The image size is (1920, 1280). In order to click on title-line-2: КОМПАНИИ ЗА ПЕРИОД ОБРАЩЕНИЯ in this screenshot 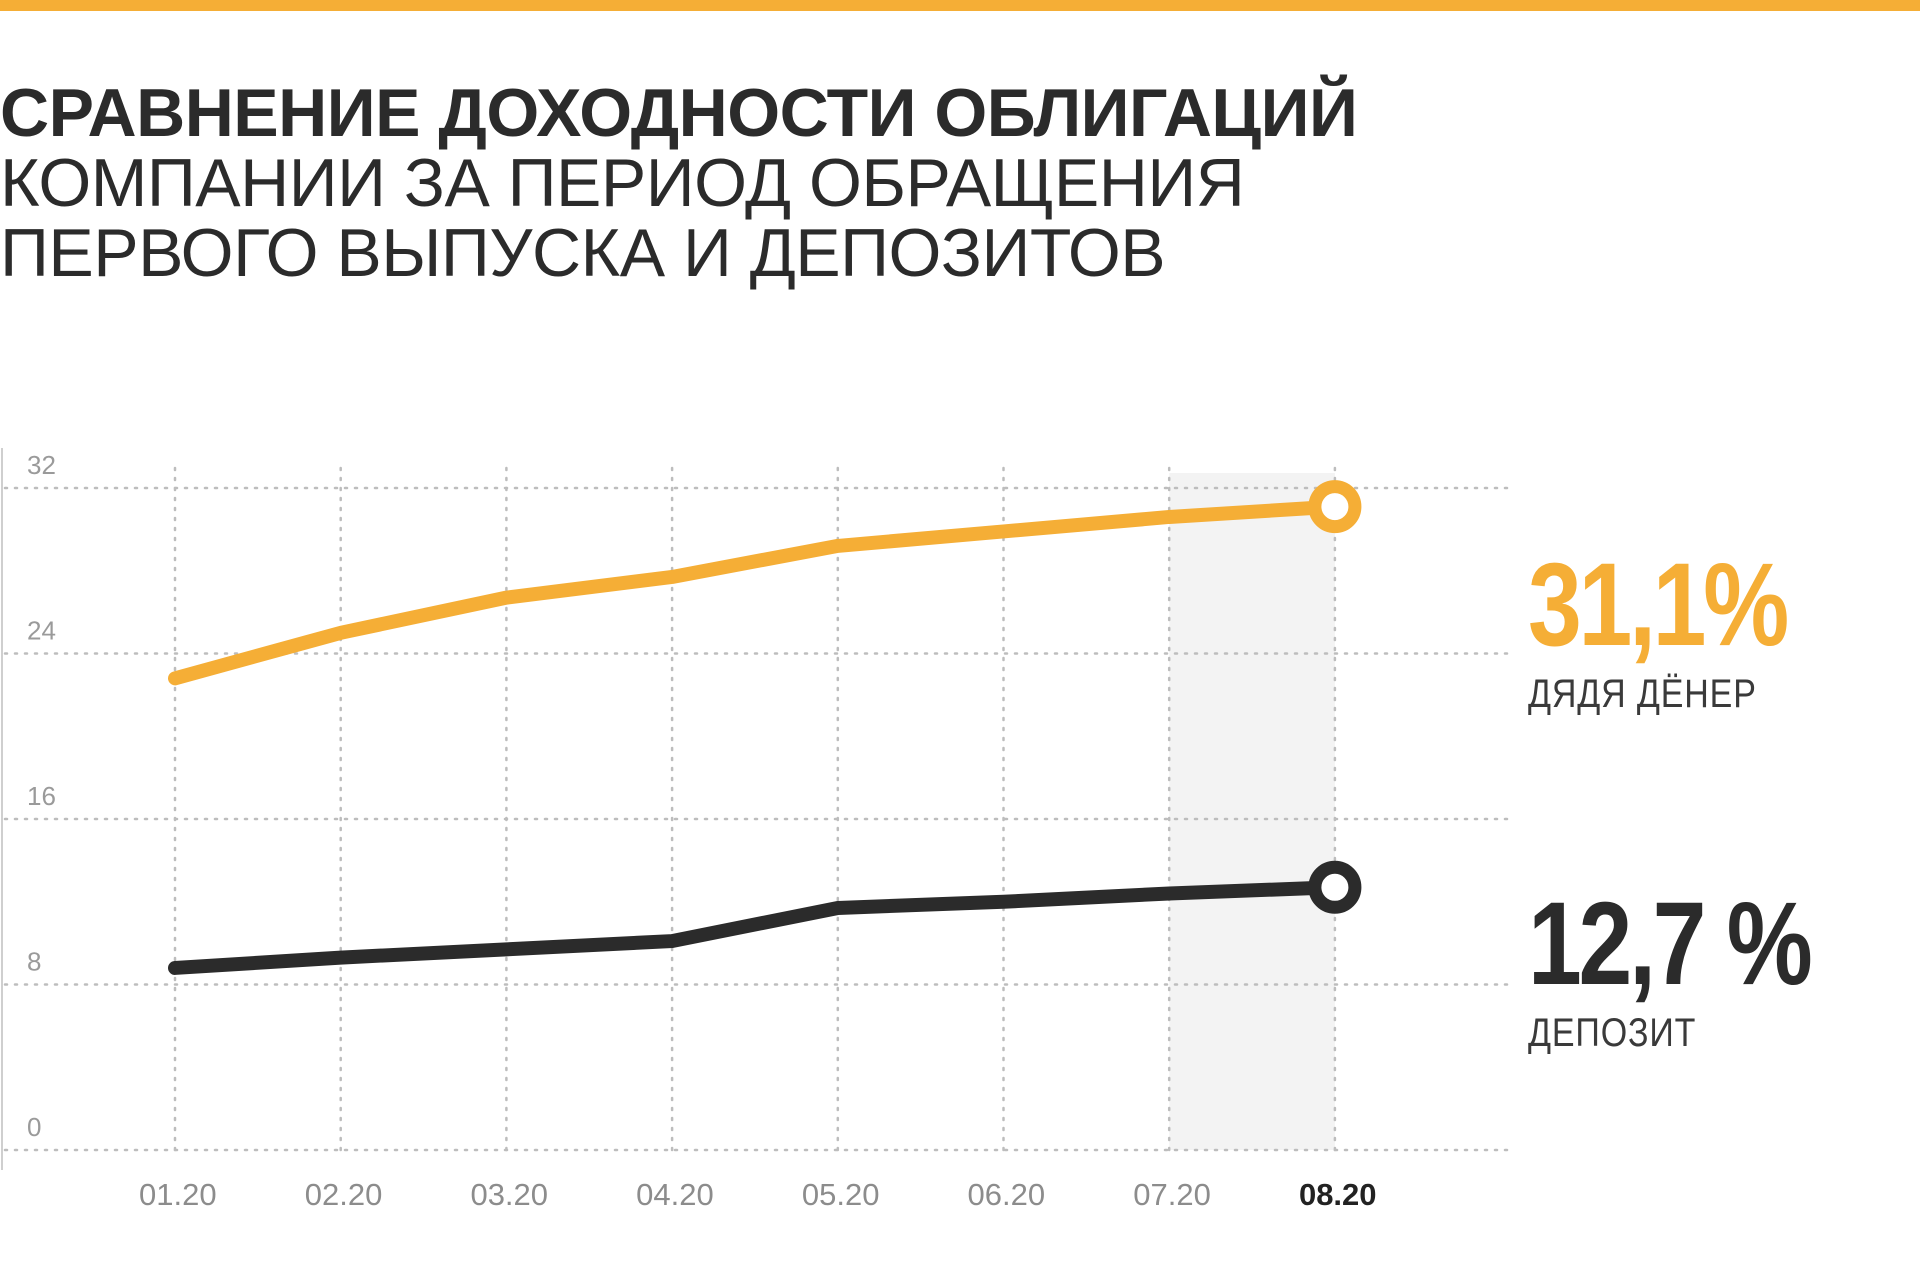, I will do `click(622, 183)`.